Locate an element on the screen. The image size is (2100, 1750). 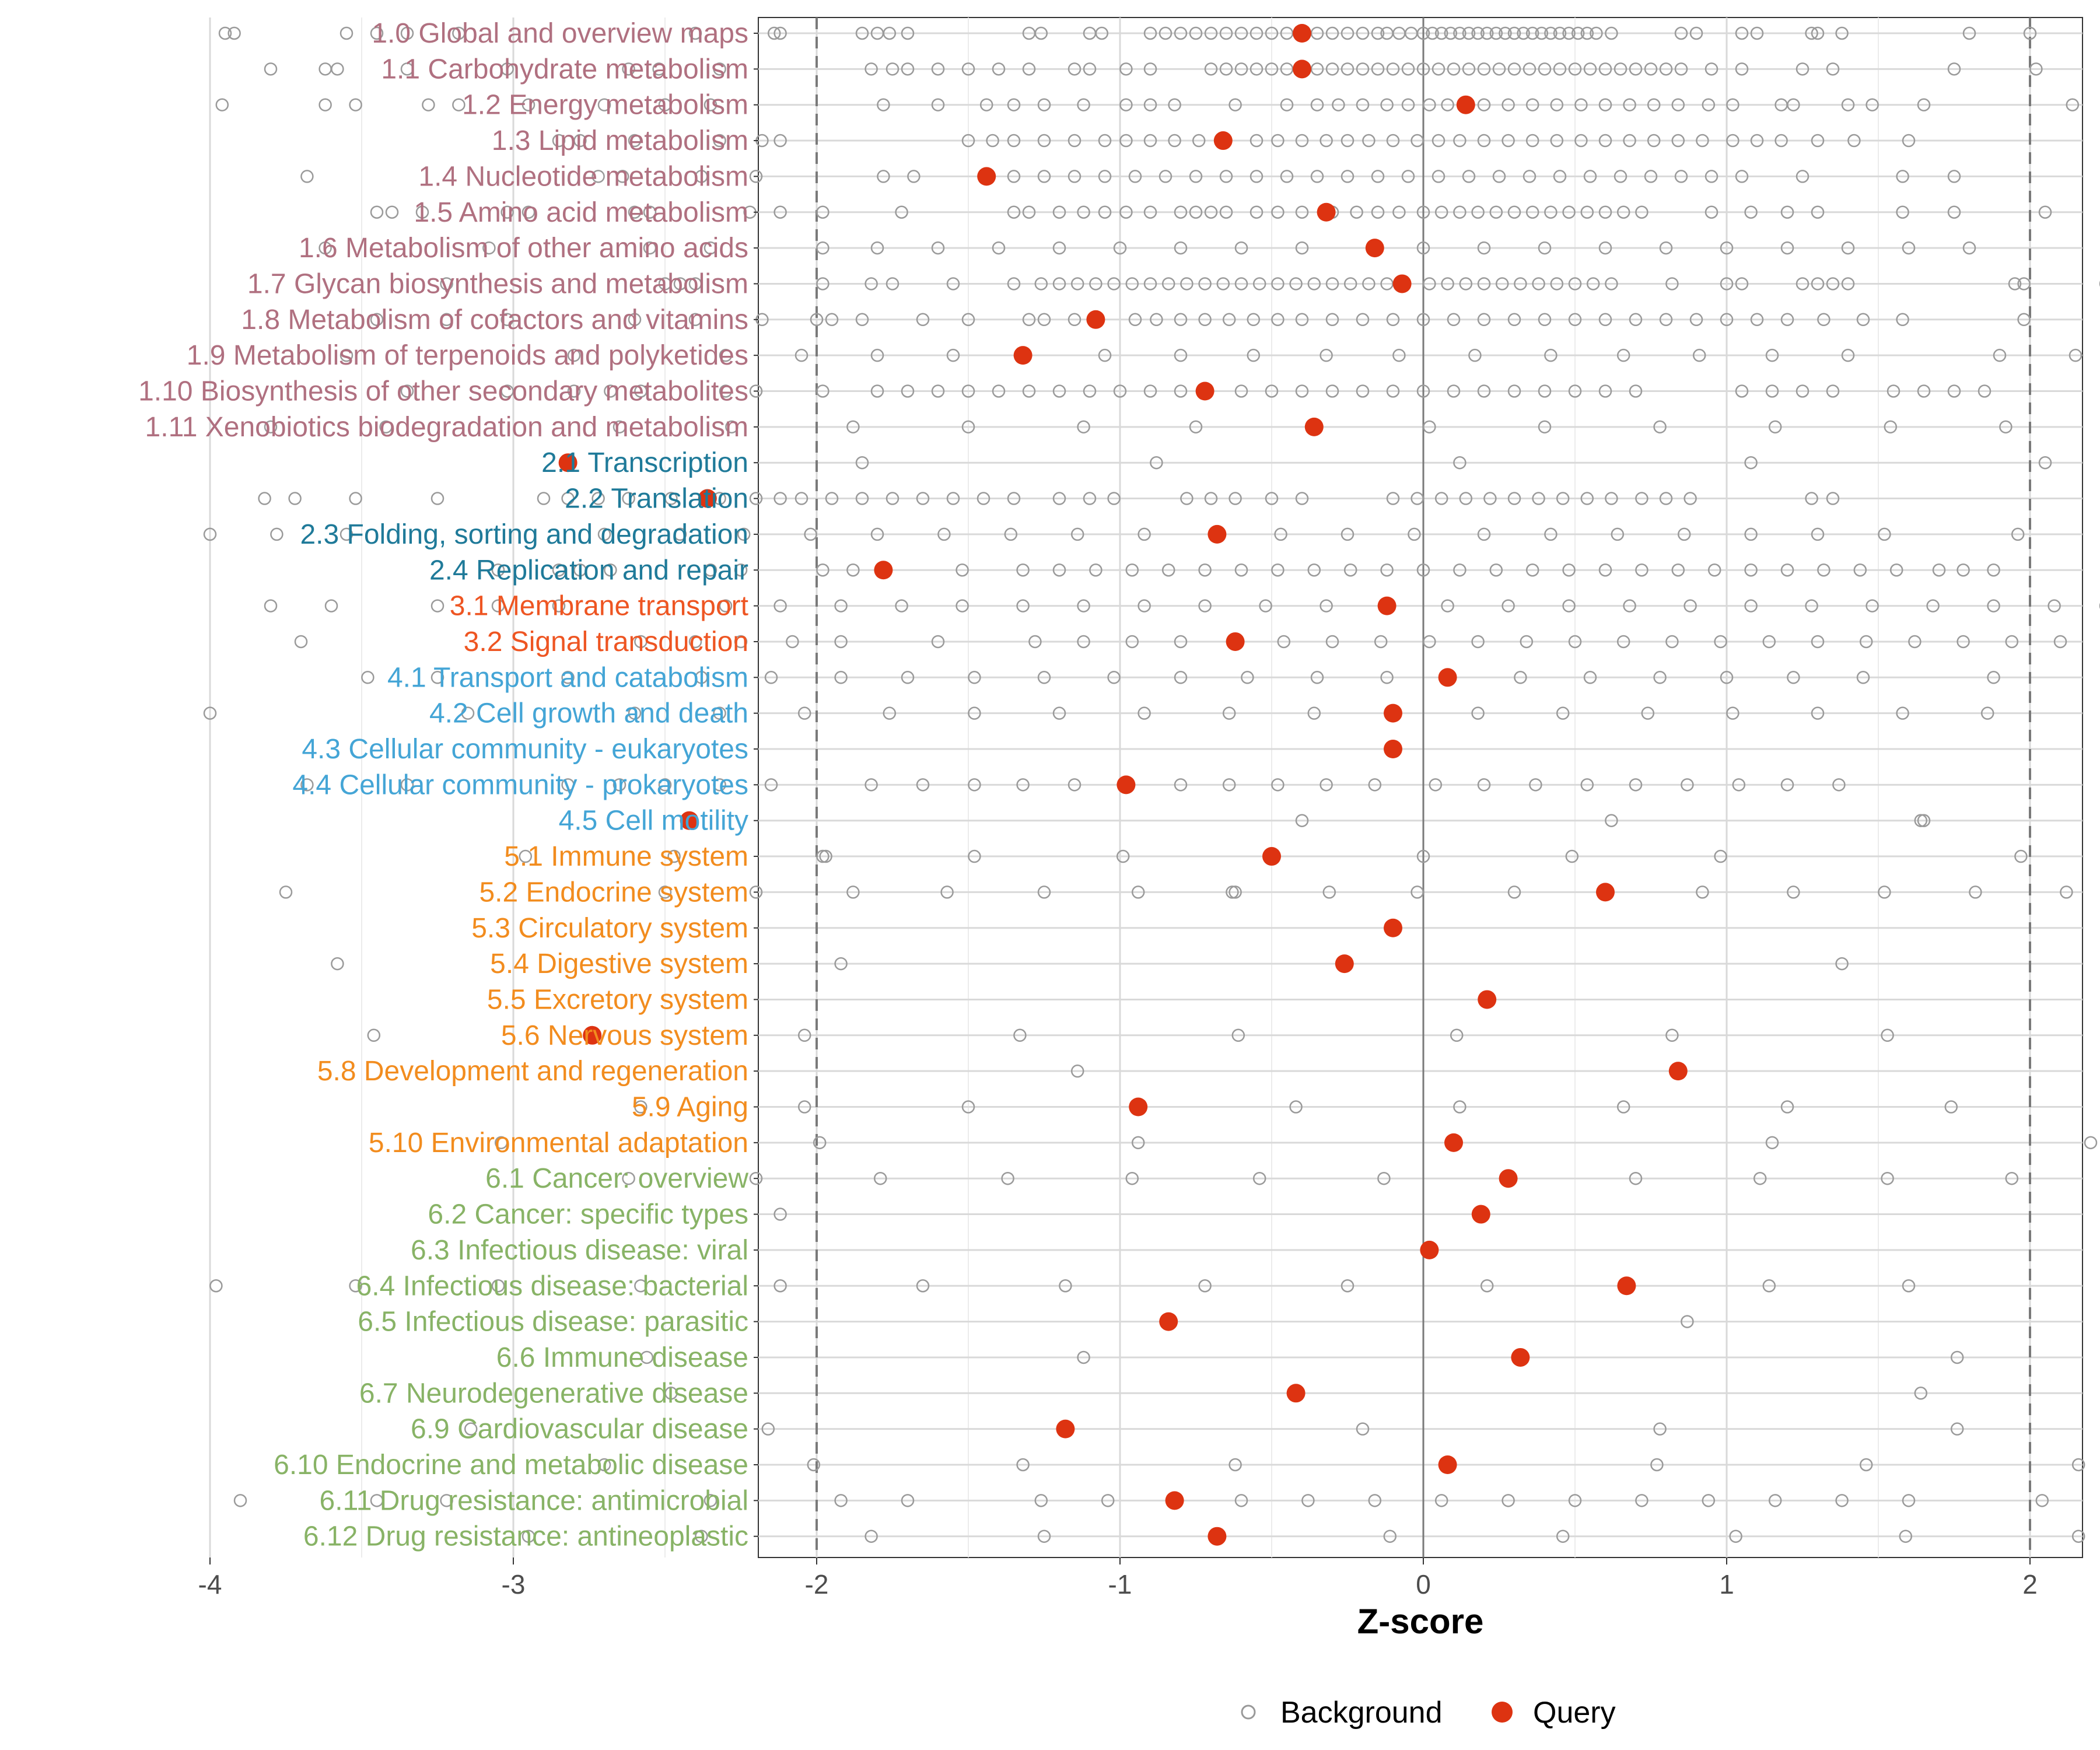
y-axis-label: 6.11 Drug resistance: antimicrobial is located at coordinates (534, 1500).